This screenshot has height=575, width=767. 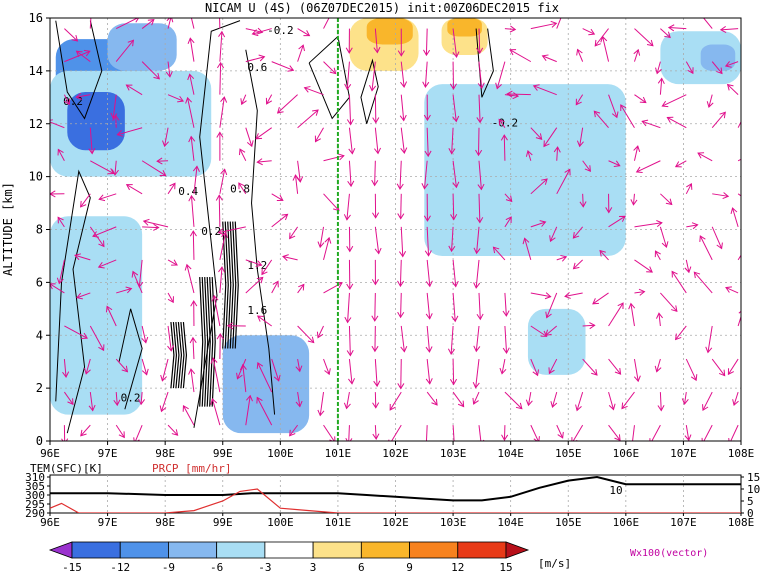 What do you see at coordinates (264, 567) in the screenshot?
I see `colorbar-label: -3` at bounding box center [264, 567].